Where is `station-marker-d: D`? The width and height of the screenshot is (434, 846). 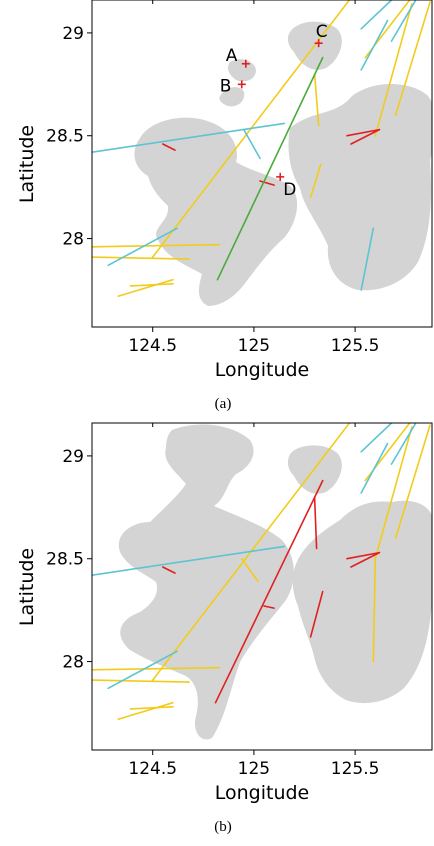
station-marker-d: D is located at coordinates (286, 186).